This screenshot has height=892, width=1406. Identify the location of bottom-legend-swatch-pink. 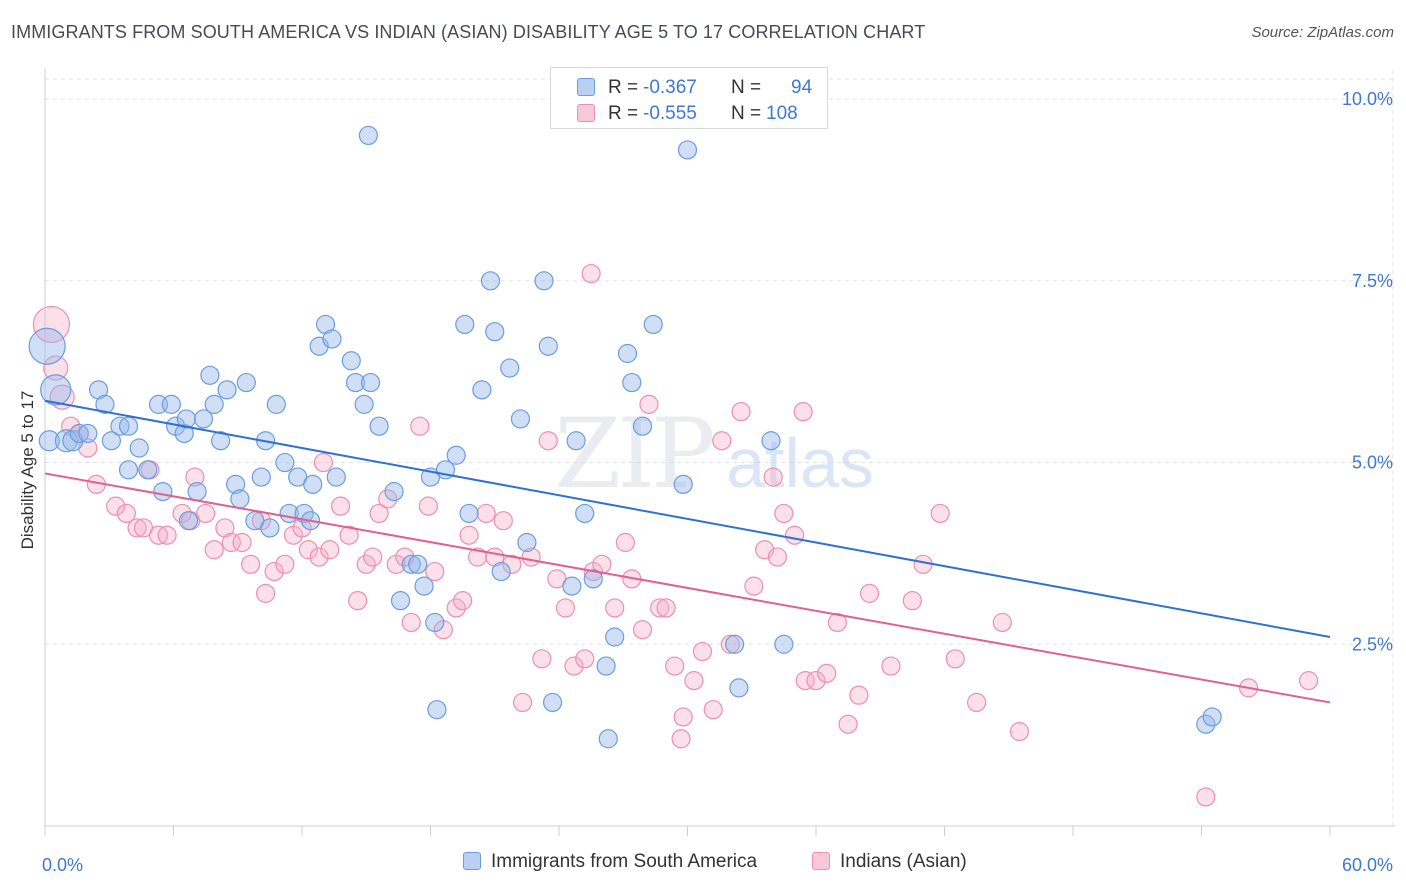
(821, 861).